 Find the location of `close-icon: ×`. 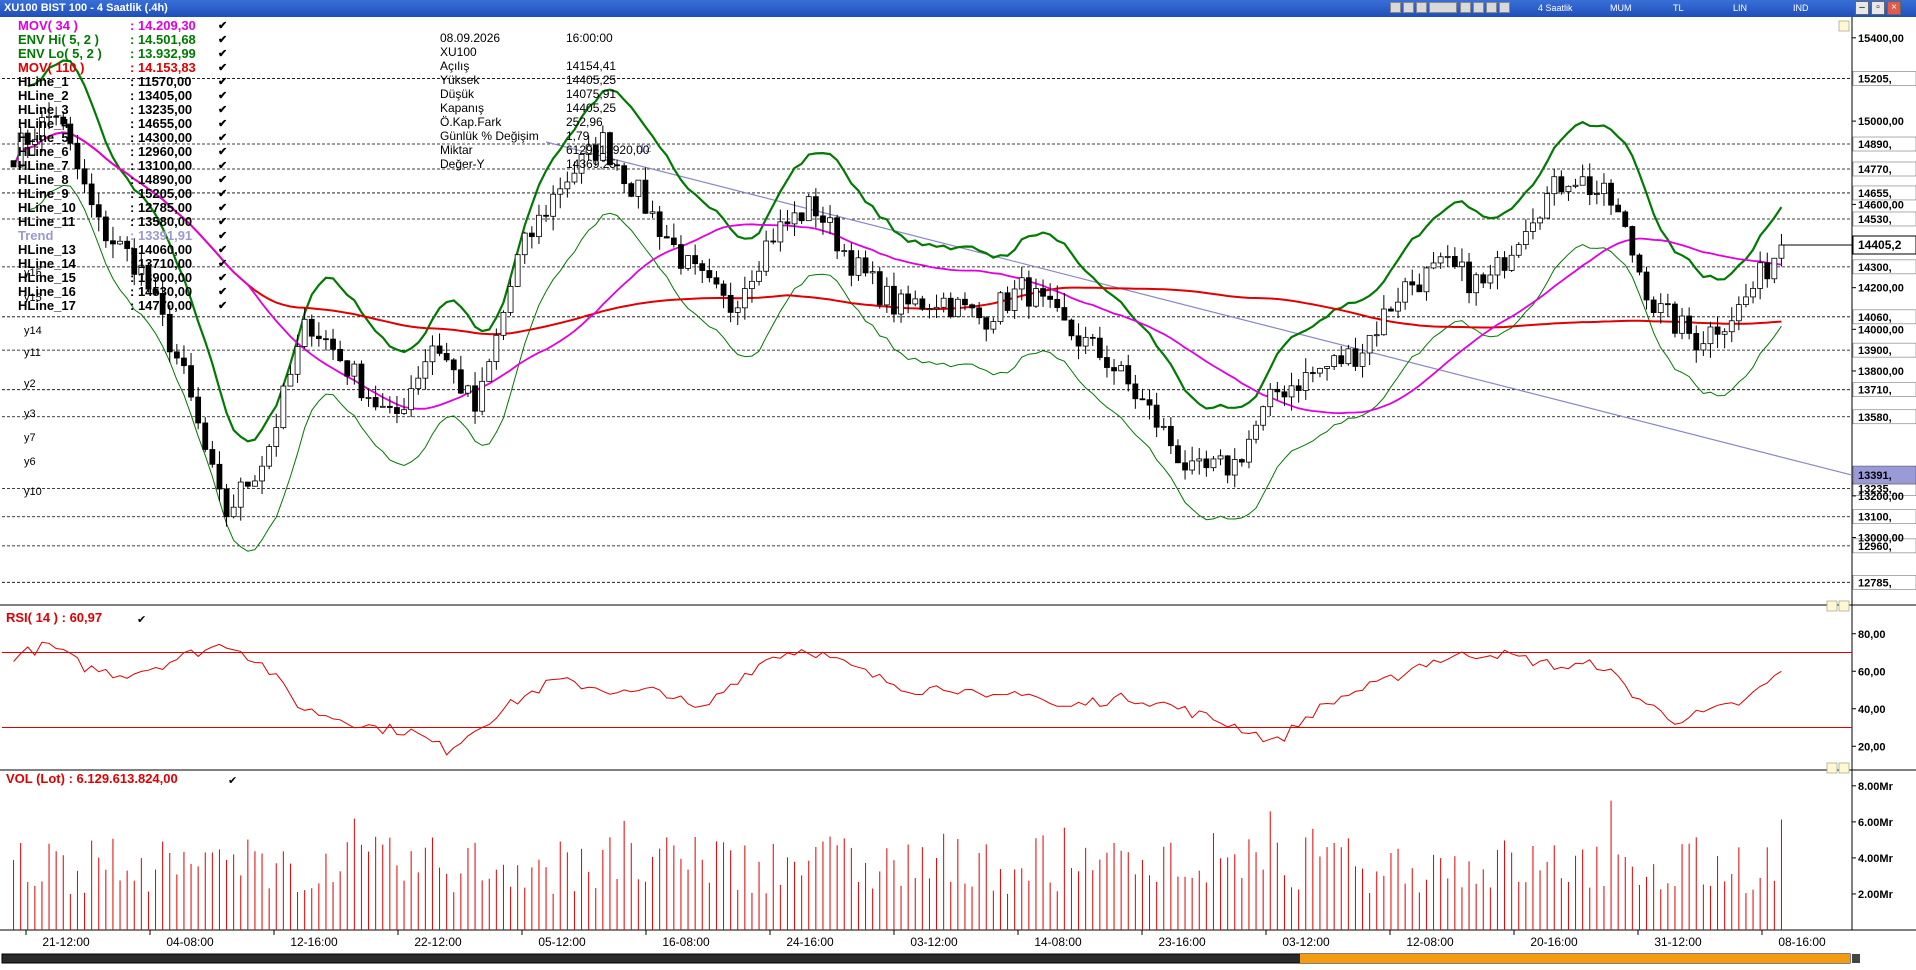

close-icon: × is located at coordinates (1894, 8).